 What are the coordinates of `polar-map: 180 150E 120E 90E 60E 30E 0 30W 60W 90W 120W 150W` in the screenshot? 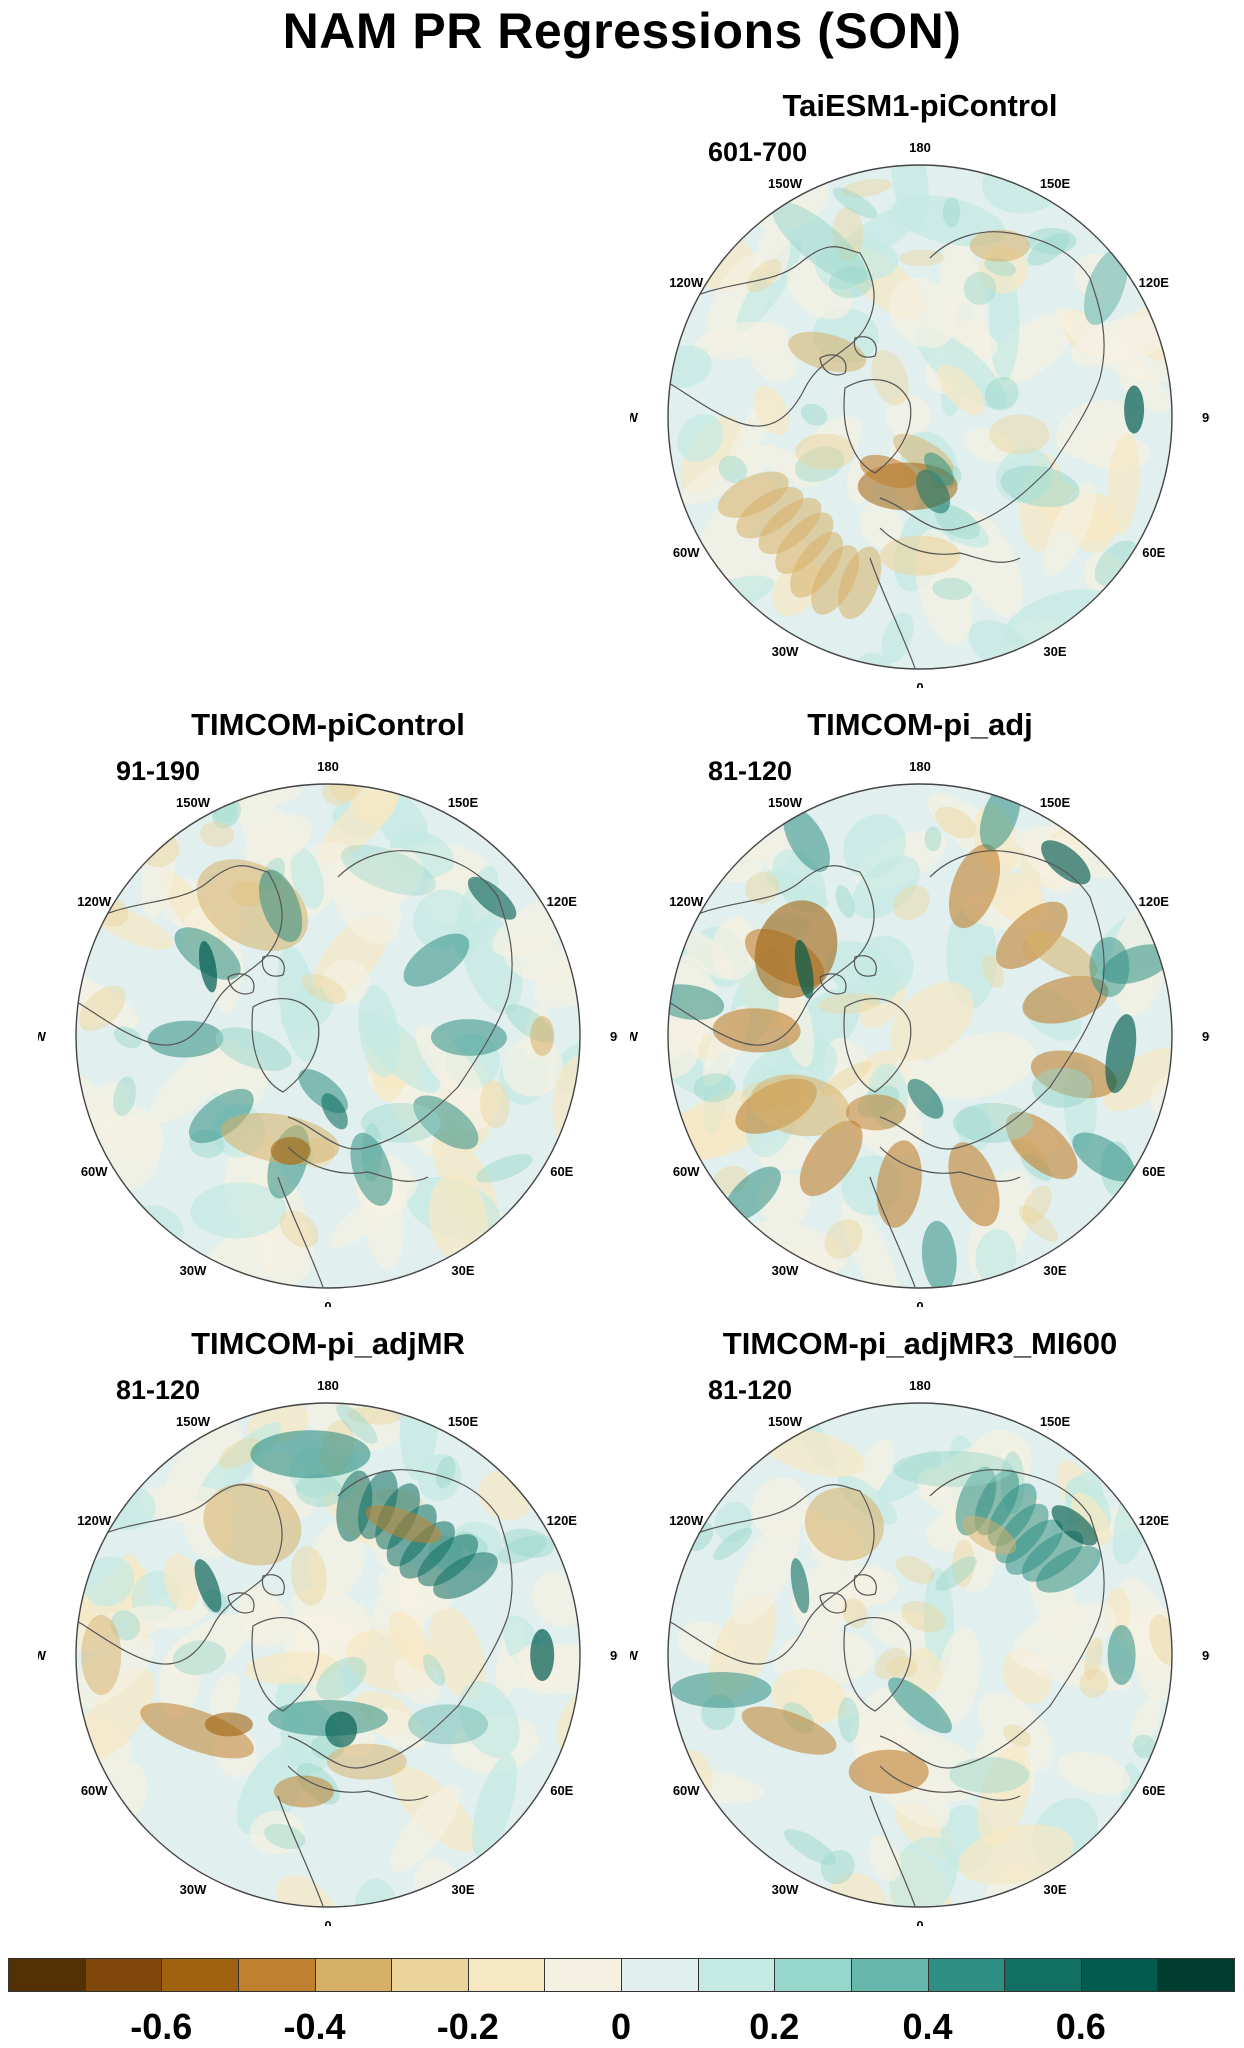 It's located at (920, 414).